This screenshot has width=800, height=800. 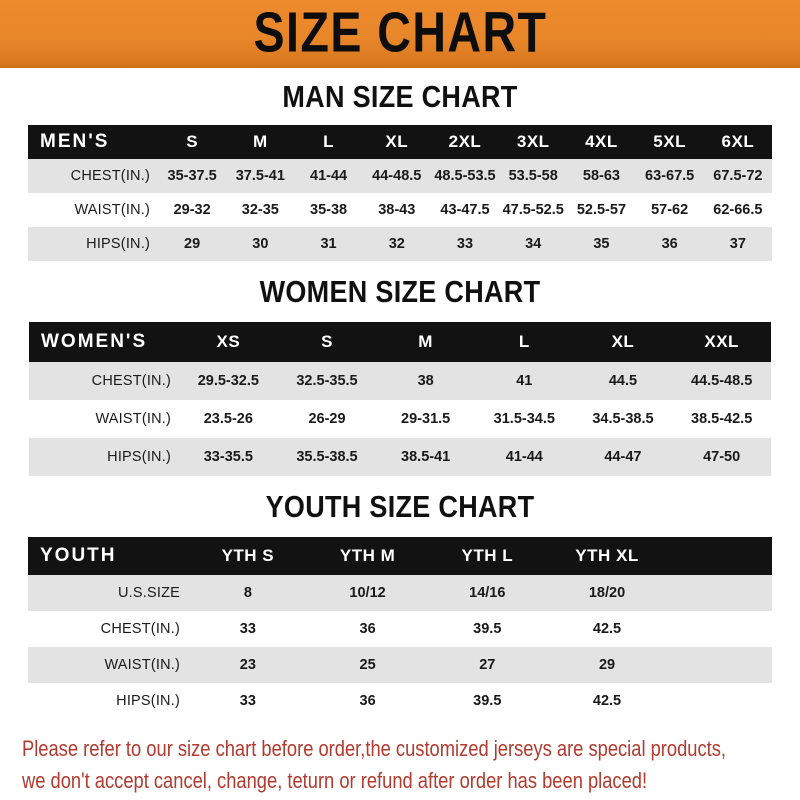 What do you see at coordinates (400, 292) in the screenshot?
I see `section-title: WOMEN SIZE CHART` at bounding box center [400, 292].